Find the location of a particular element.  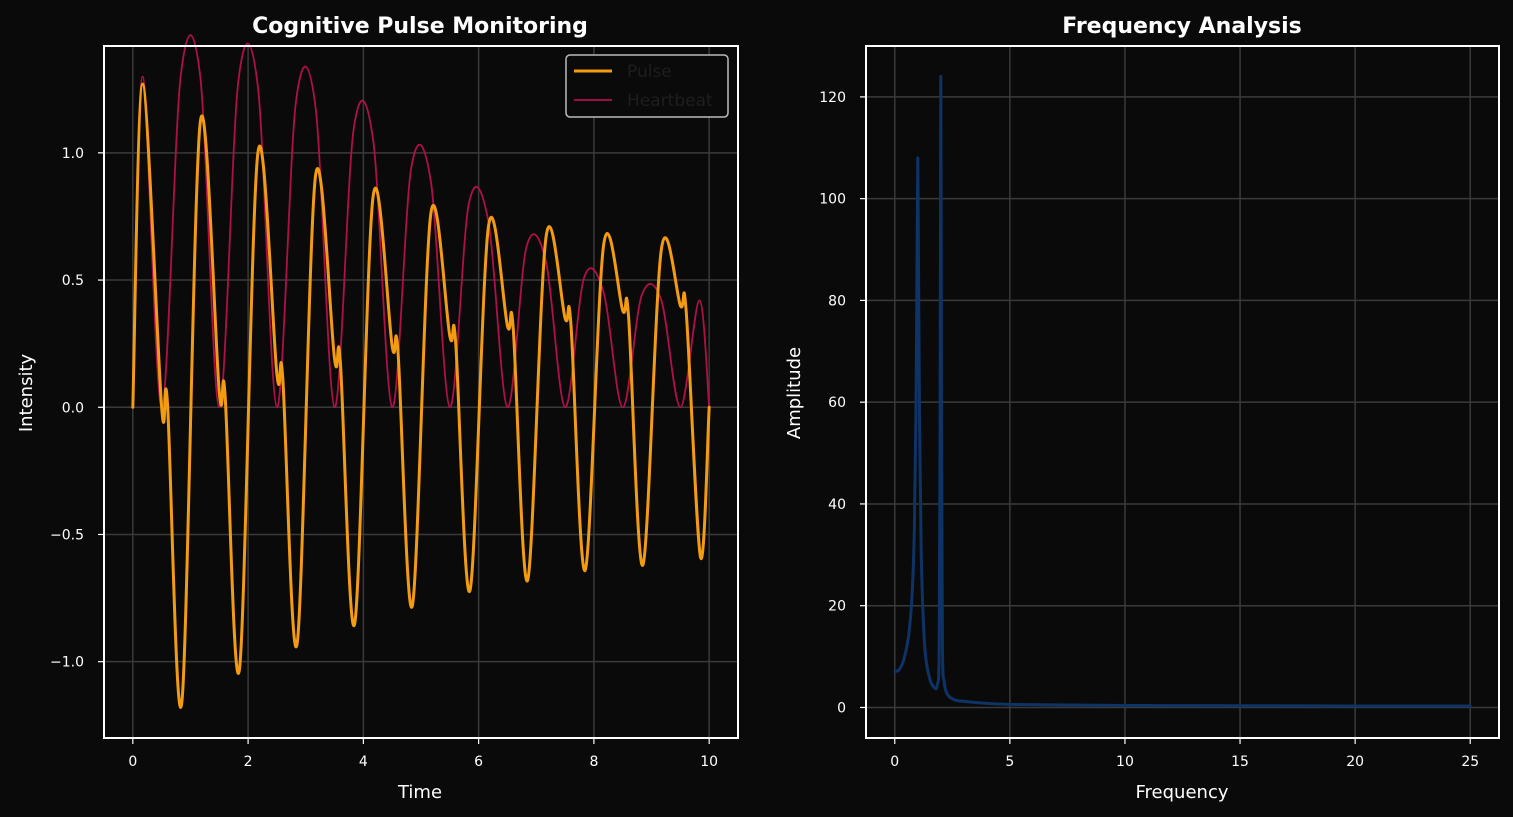

pulse-chart-title: Cognitive Pulse Monitoring is located at coordinates (420, 26).